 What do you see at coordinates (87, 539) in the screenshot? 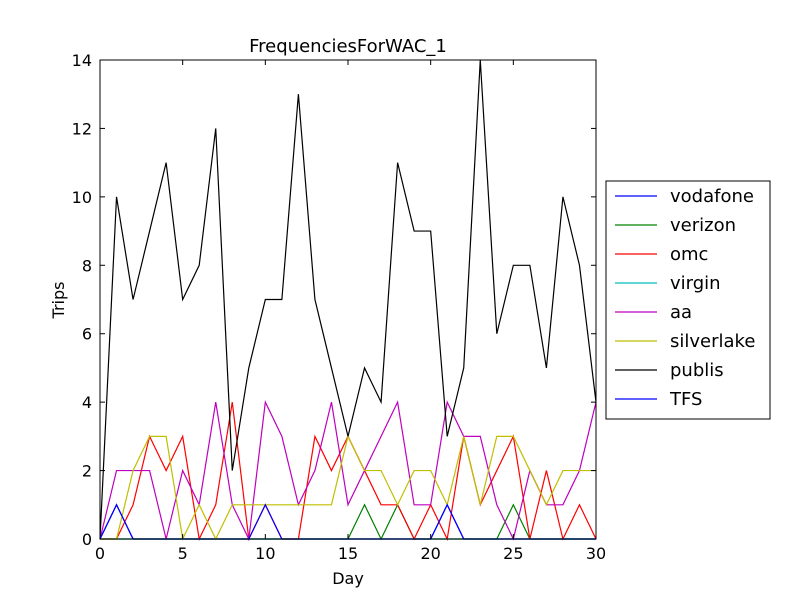
I see `y-tick-label: 0` at bounding box center [87, 539].